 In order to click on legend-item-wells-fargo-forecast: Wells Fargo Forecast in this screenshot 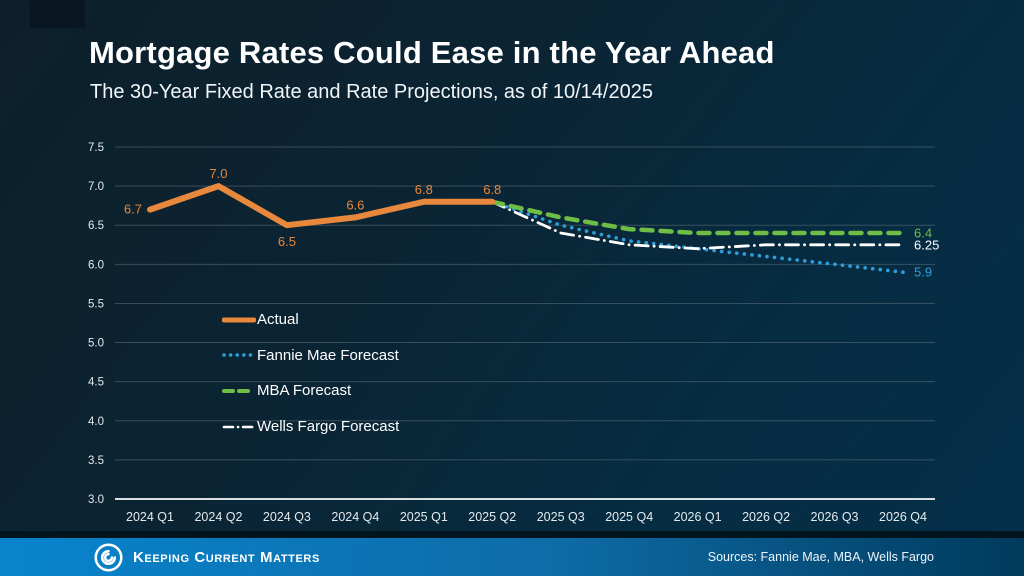, I will do `click(310, 427)`.